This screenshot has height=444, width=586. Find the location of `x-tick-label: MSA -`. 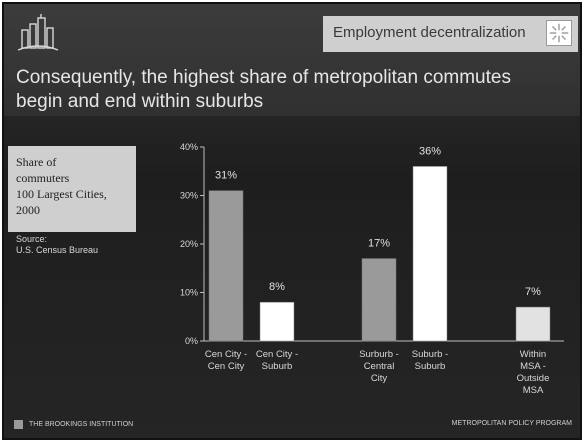

x-tick-label: MSA - is located at coordinates (533, 366).